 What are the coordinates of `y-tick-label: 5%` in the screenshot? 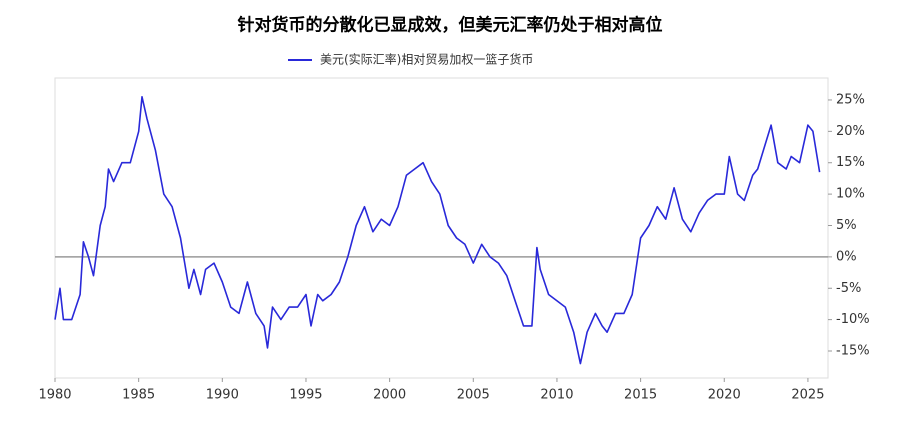 It's located at (846, 225).